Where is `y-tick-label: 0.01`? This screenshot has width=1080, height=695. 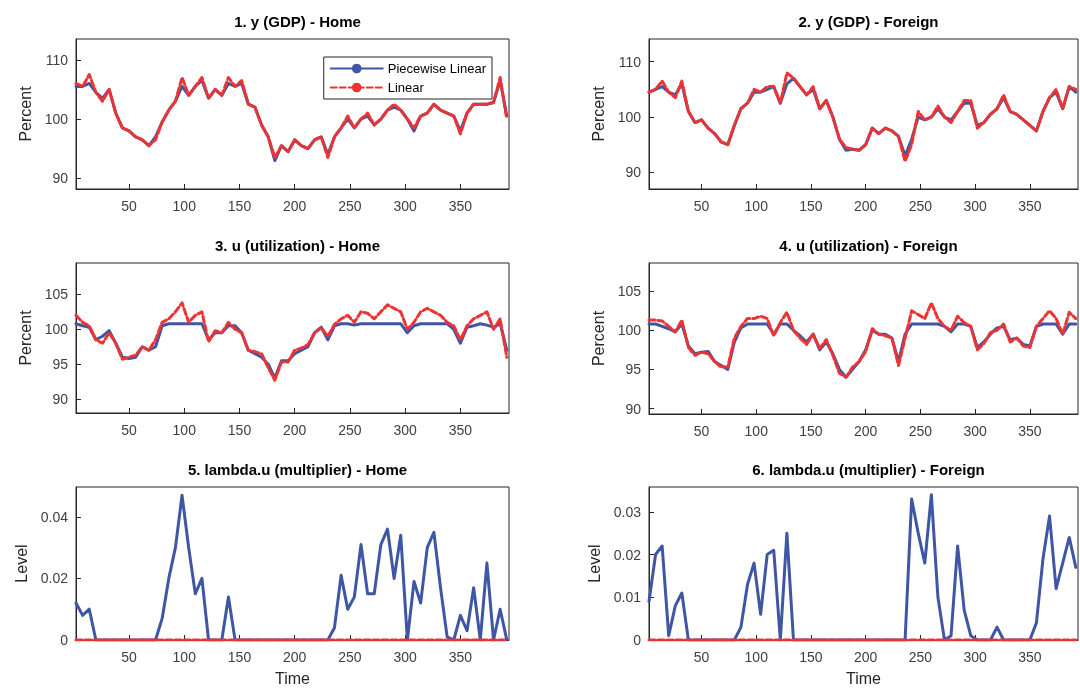
y-tick-label: 0.01 is located at coordinates (627, 597).